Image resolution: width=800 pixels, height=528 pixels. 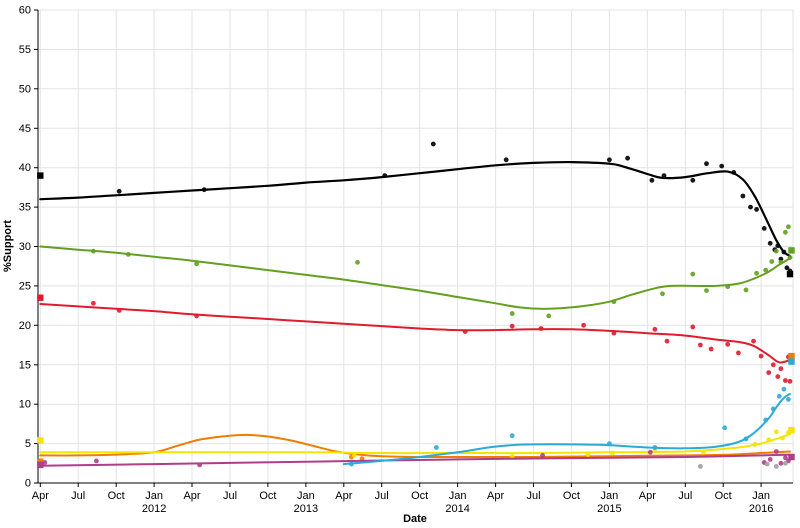 I want to click on result-marker-cyan, so click(x=791, y=361).